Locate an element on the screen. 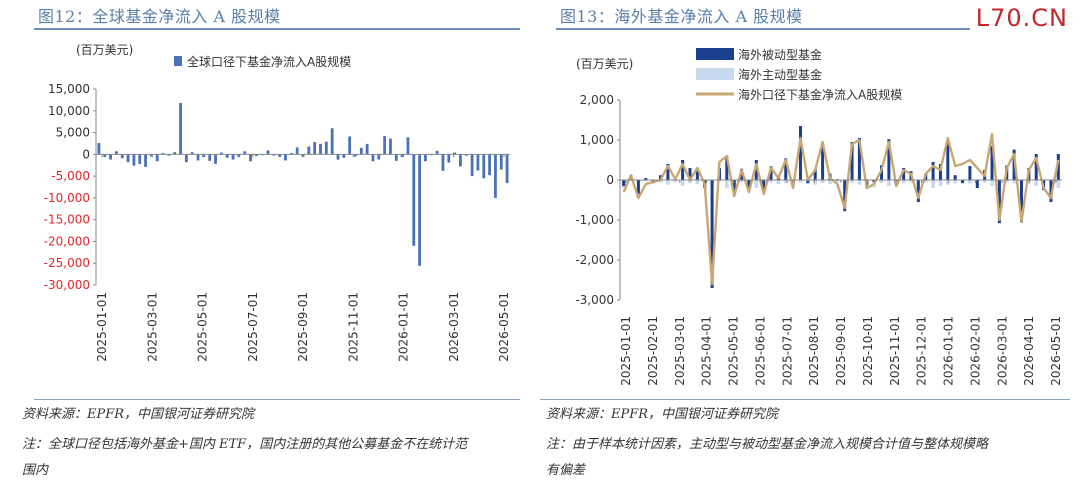 Image resolution: width=1080 pixels, height=486 pixels. right-unit-label: (百万美元) is located at coordinates (604, 64).